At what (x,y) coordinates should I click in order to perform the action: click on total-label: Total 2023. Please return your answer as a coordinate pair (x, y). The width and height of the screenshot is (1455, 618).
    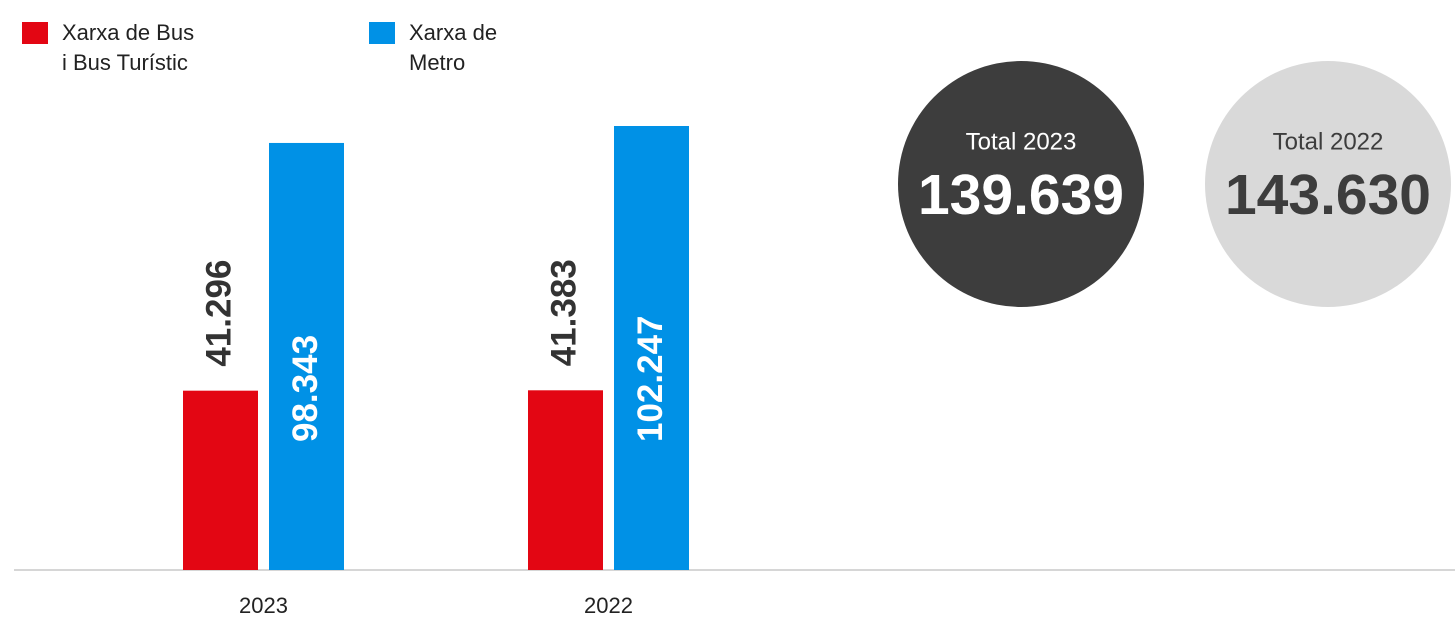
    Looking at the image, I should click on (1021, 141).